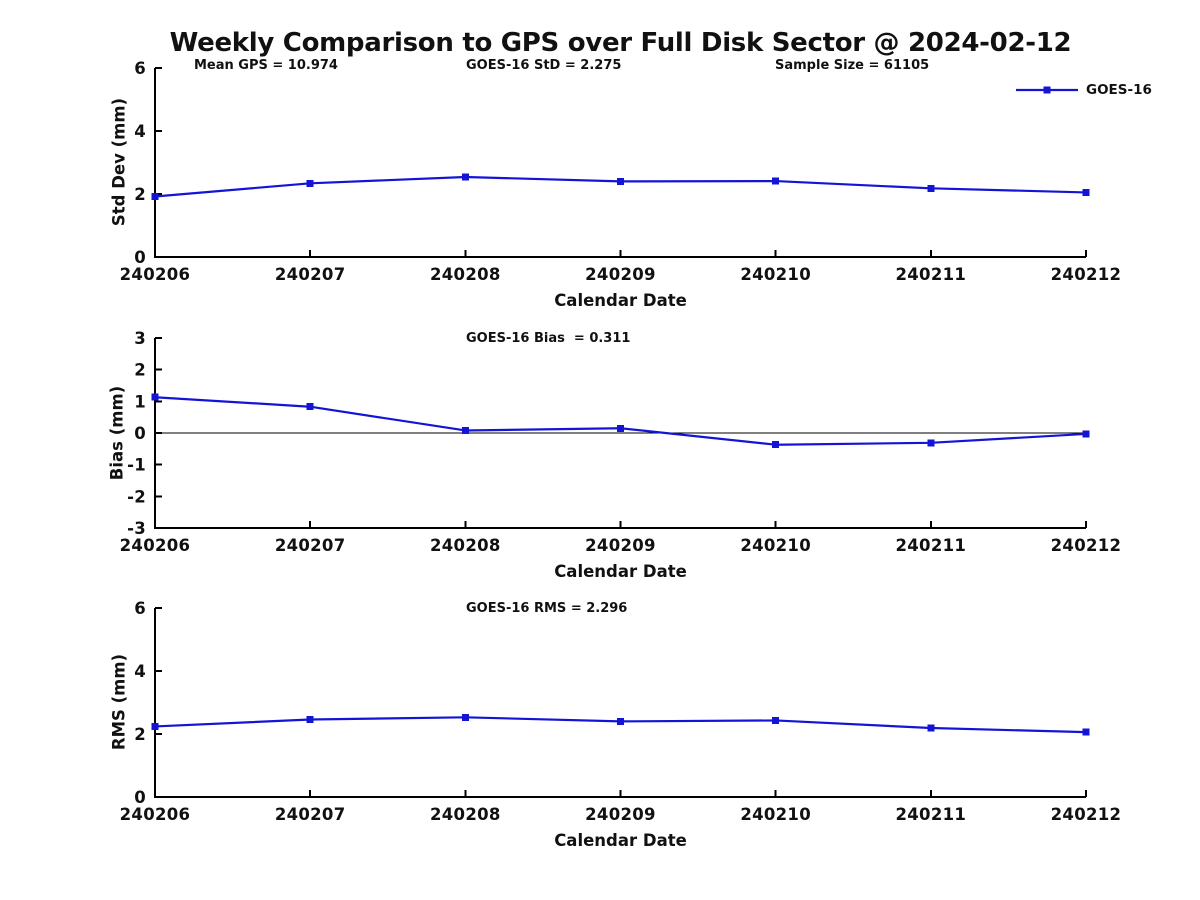 This screenshot has height=900, width=1200. I want to click on series-line, so click(620, 421).